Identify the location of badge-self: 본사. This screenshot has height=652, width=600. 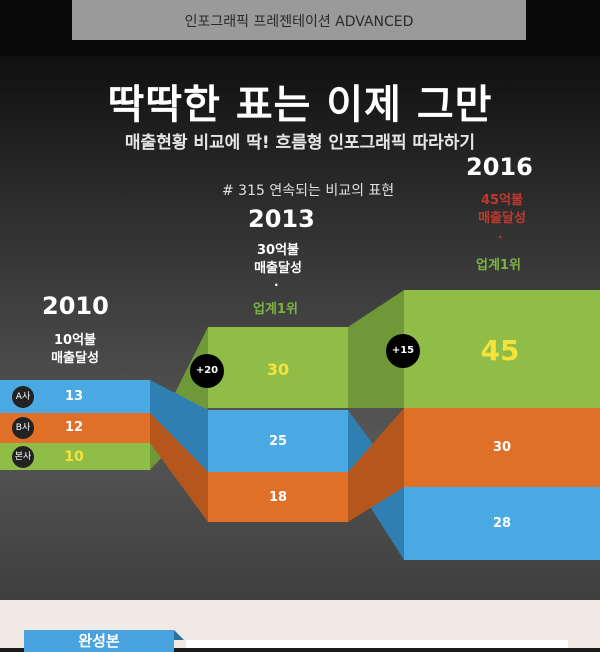
(23, 457).